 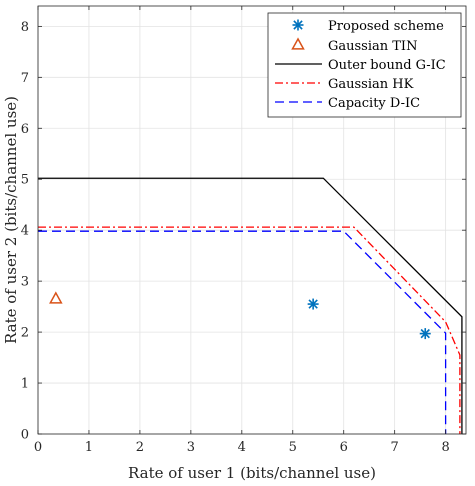 I want to click on y-tick-label: 3, so click(x=25, y=282).